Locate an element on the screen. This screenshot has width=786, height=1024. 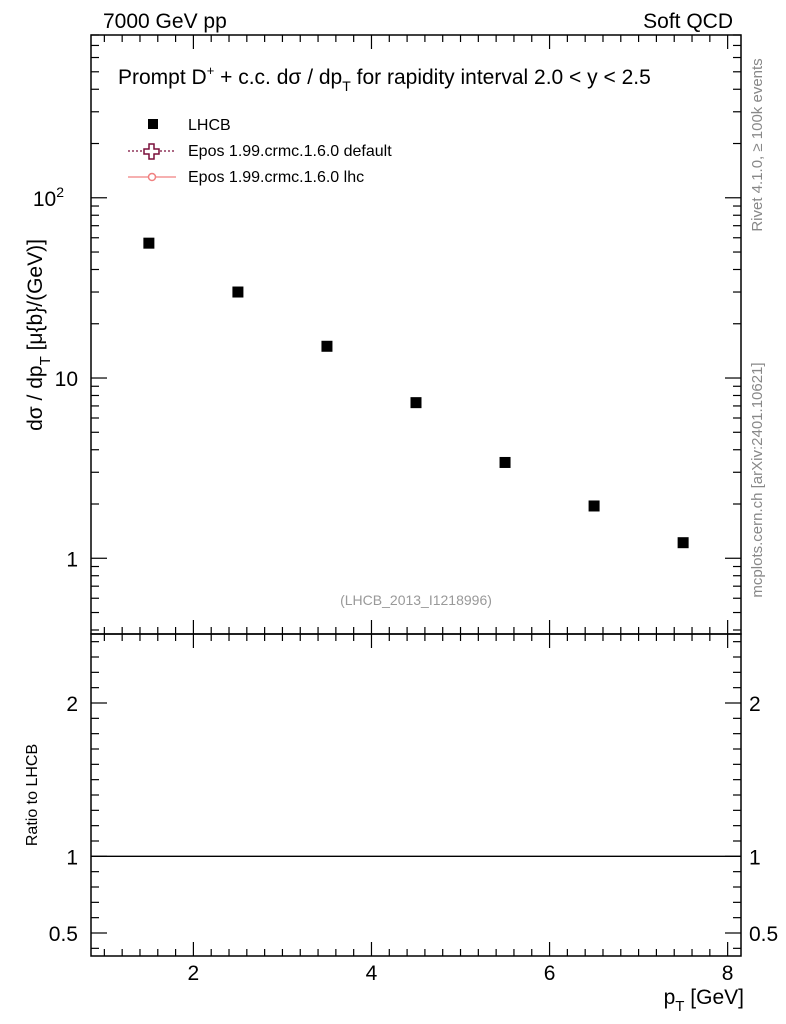
y-tick-label-ratio-left: 0.5 is located at coordinates (63, 934).